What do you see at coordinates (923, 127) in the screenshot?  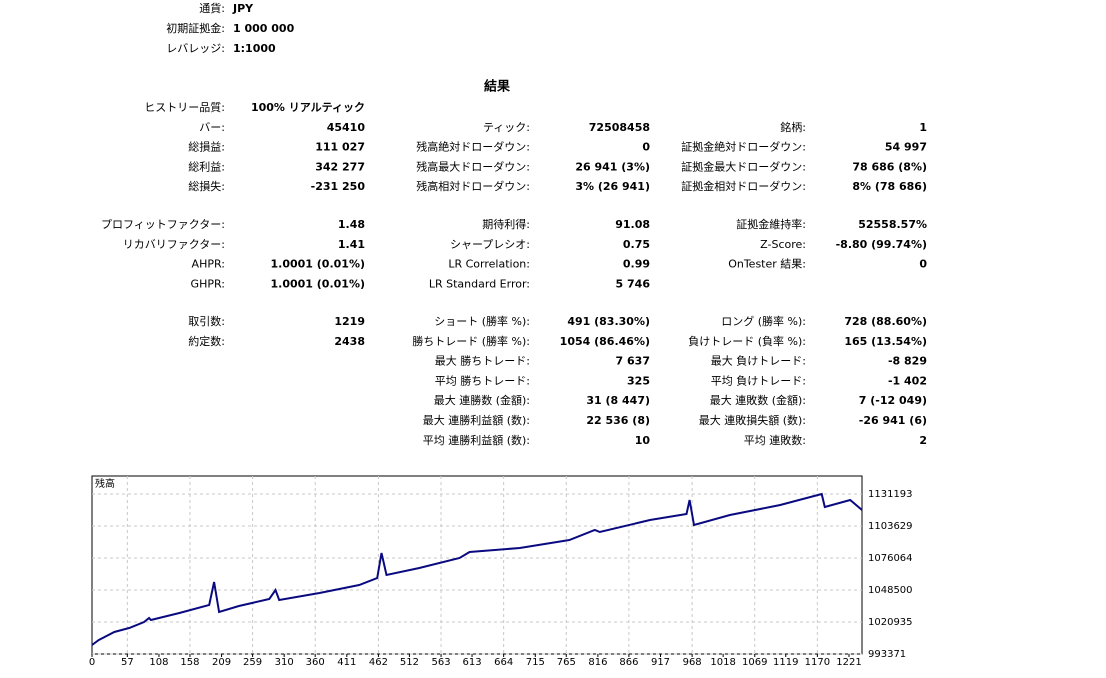 I see `stat-value: 1` at bounding box center [923, 127].